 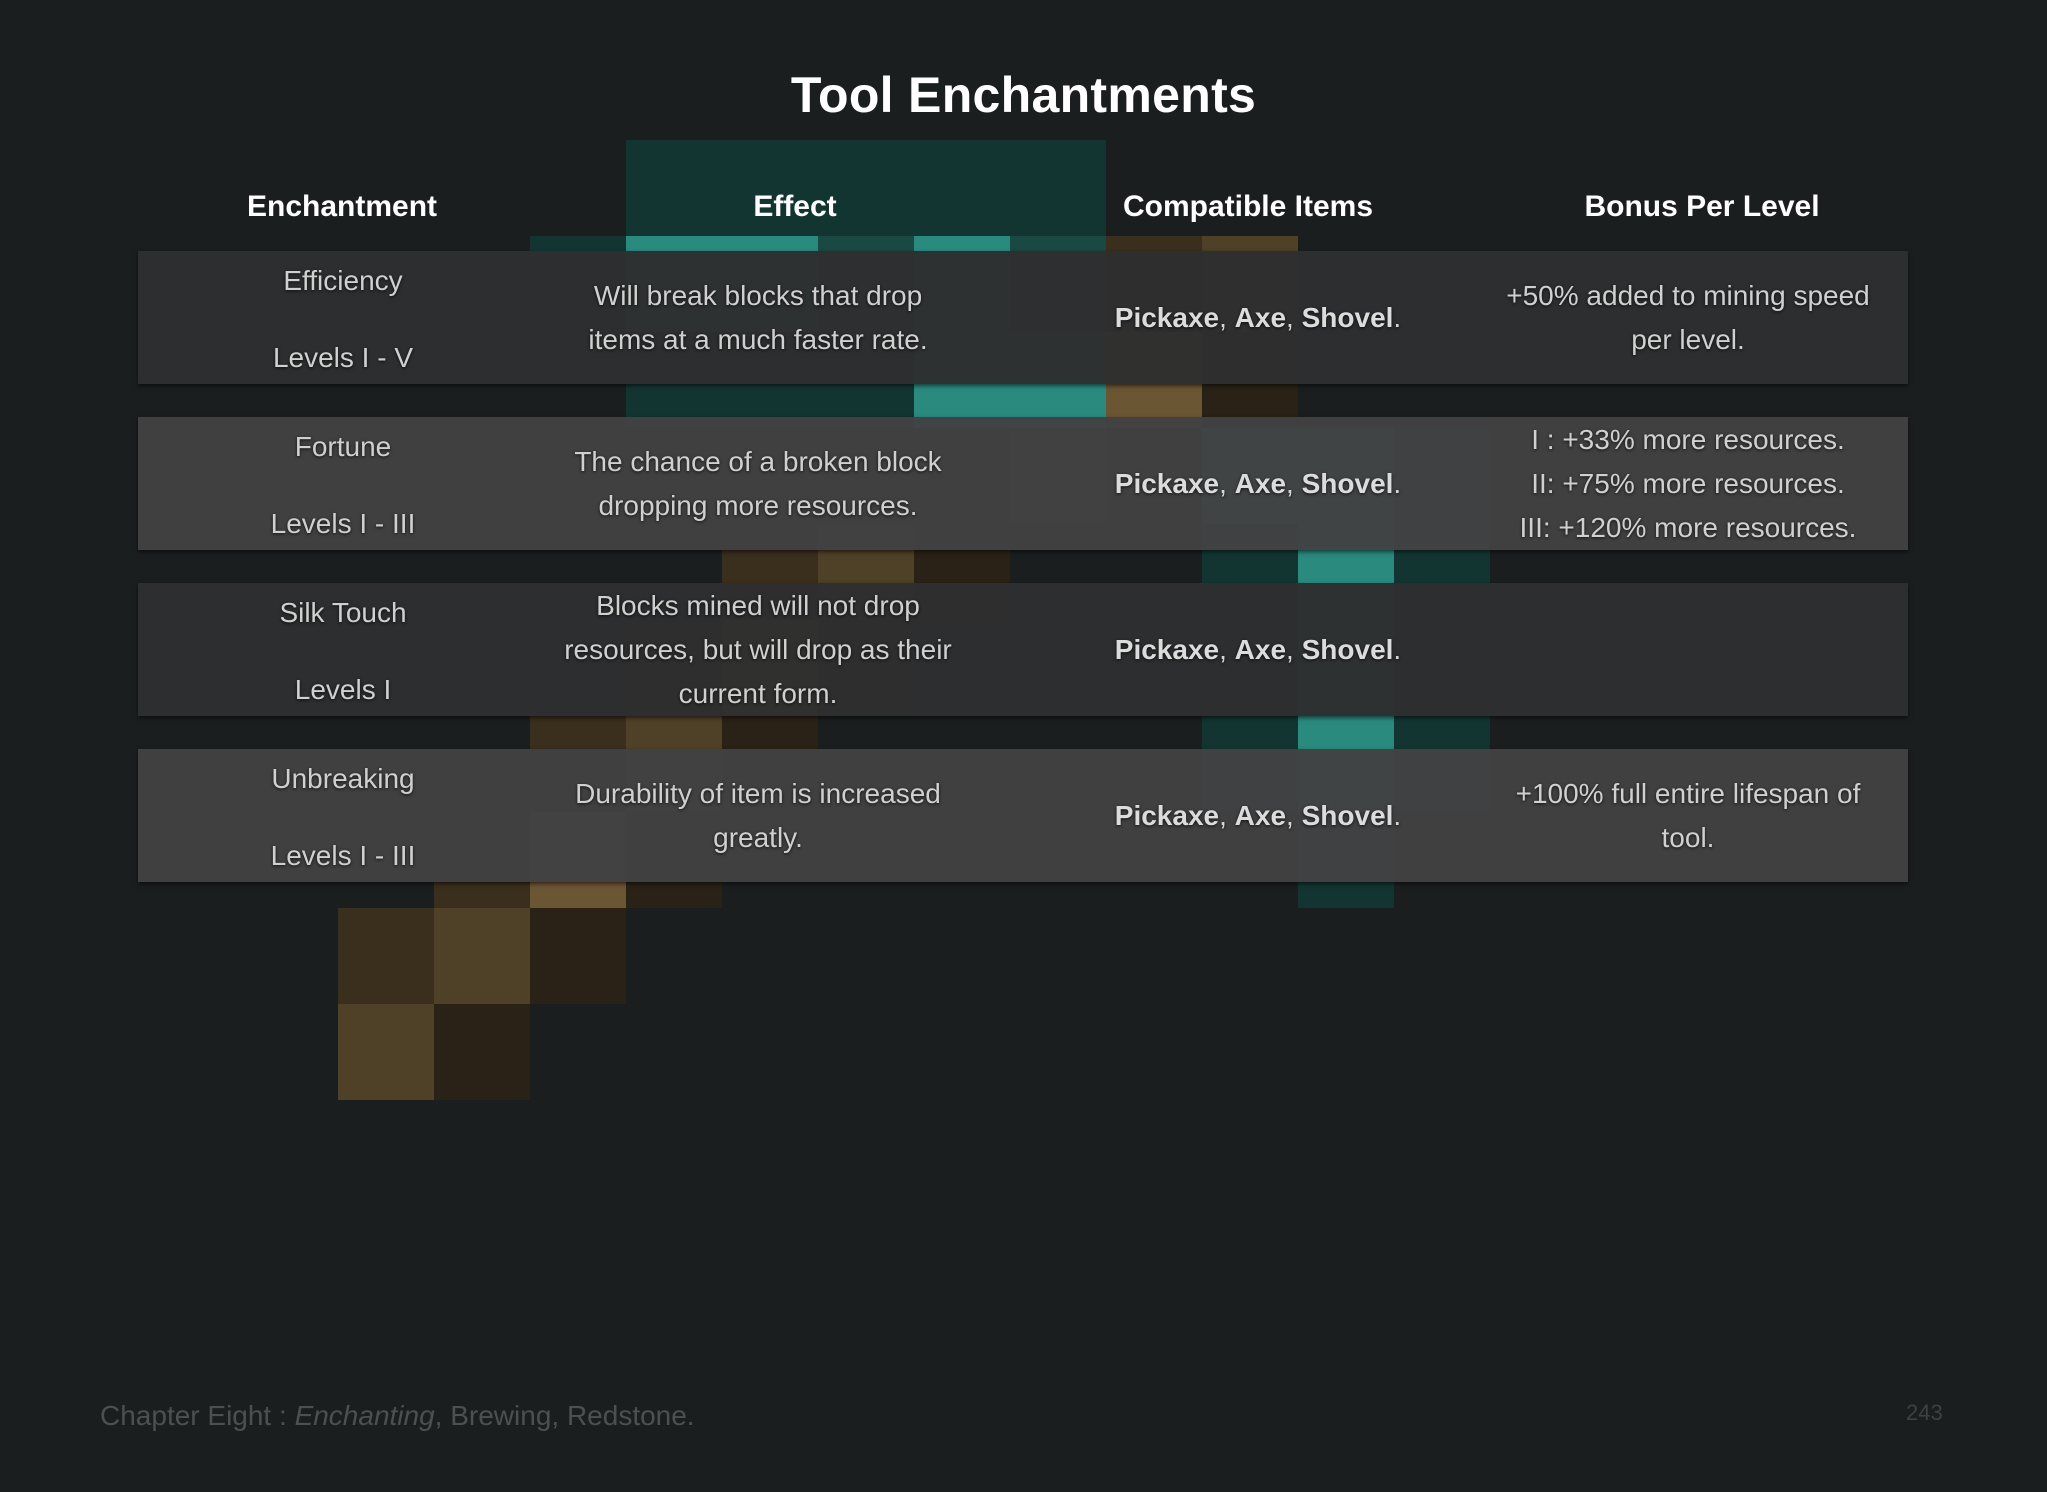 I want to click on bonus-text: +100% full entire lifespan of, so click(x=1688, y=793).